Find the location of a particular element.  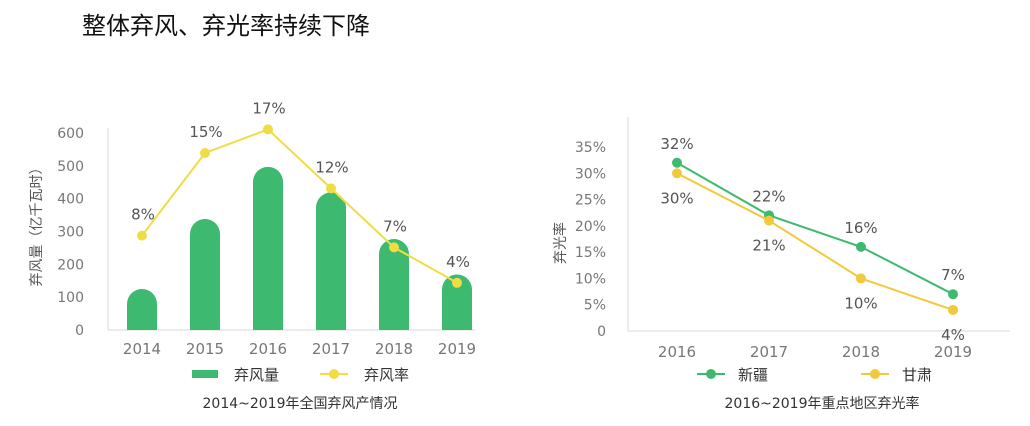

chart1-y-tick-label: 400 is located at coordinates (70, 200).